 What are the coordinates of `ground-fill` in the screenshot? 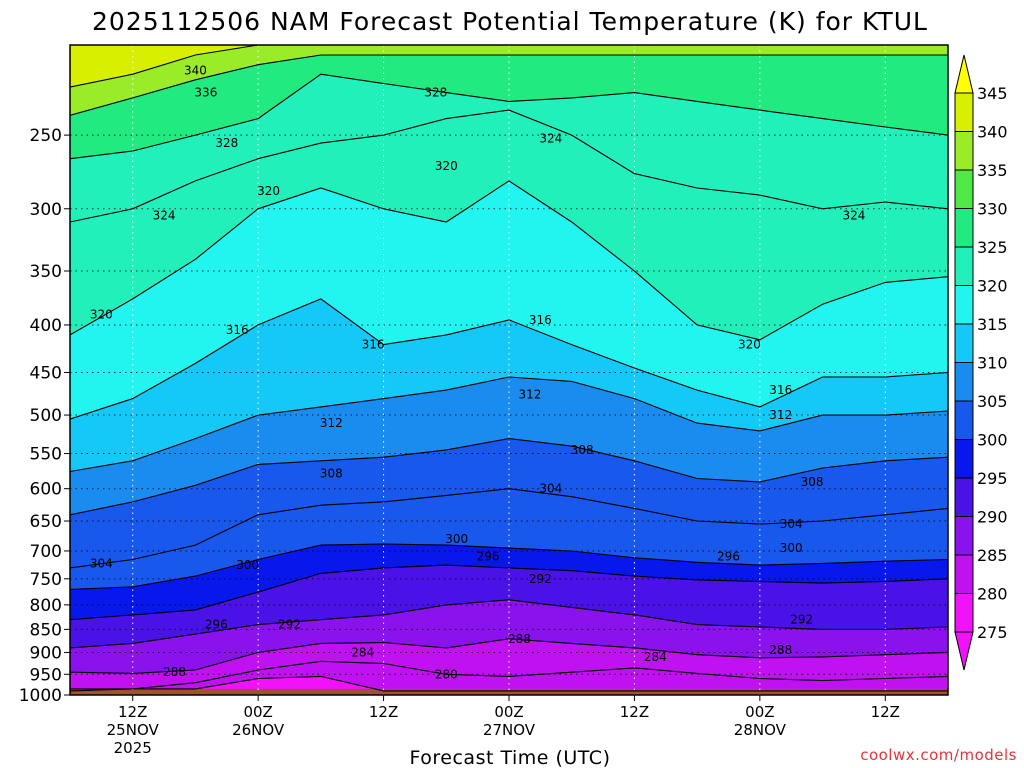 It's located at (509, 691).